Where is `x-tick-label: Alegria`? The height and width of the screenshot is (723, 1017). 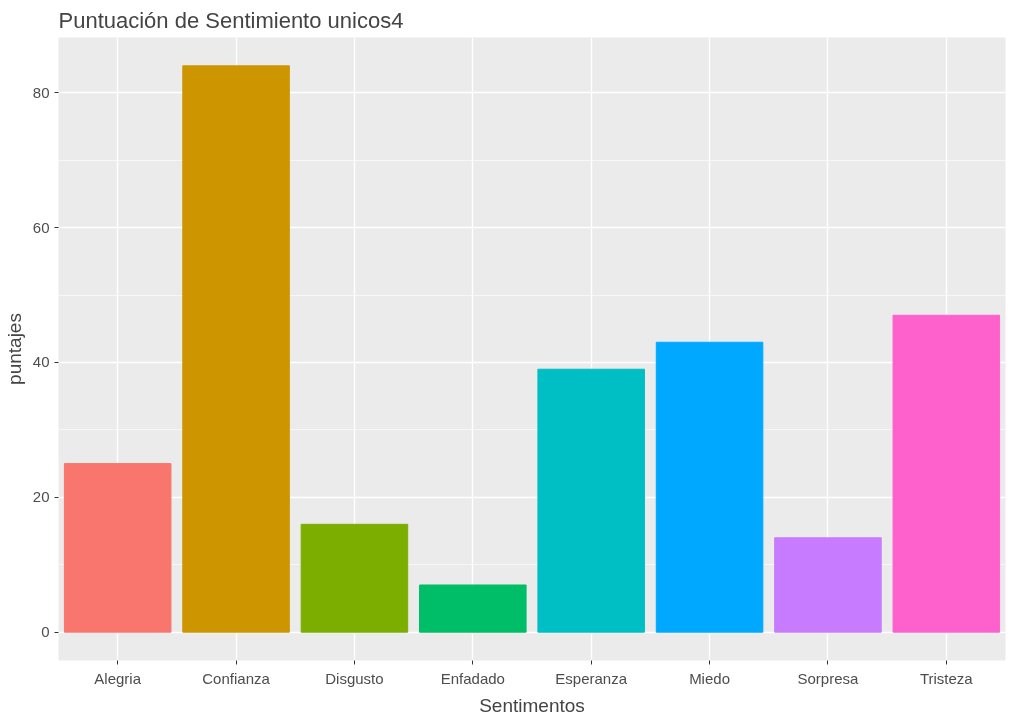
x-tick-label: Alegria is located at coordinates (118, 678).